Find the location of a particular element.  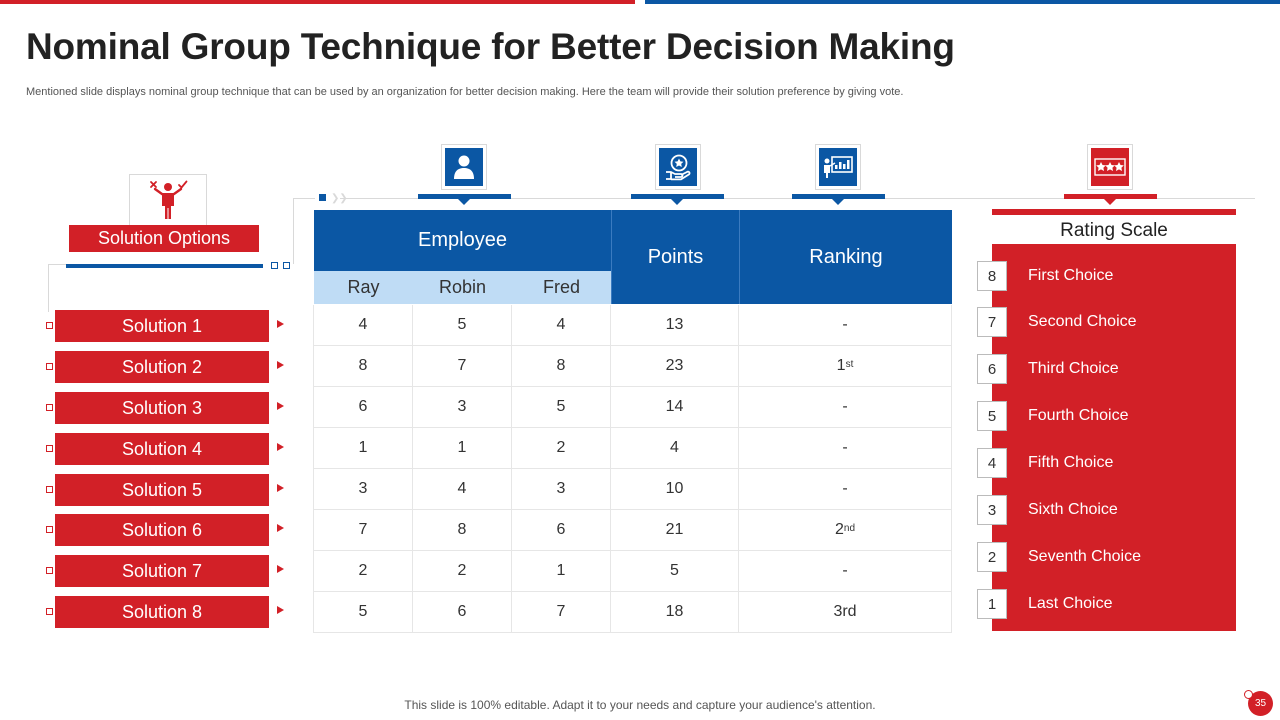

solution-row-6: Solution 6 is located at coordinates (168, 530).